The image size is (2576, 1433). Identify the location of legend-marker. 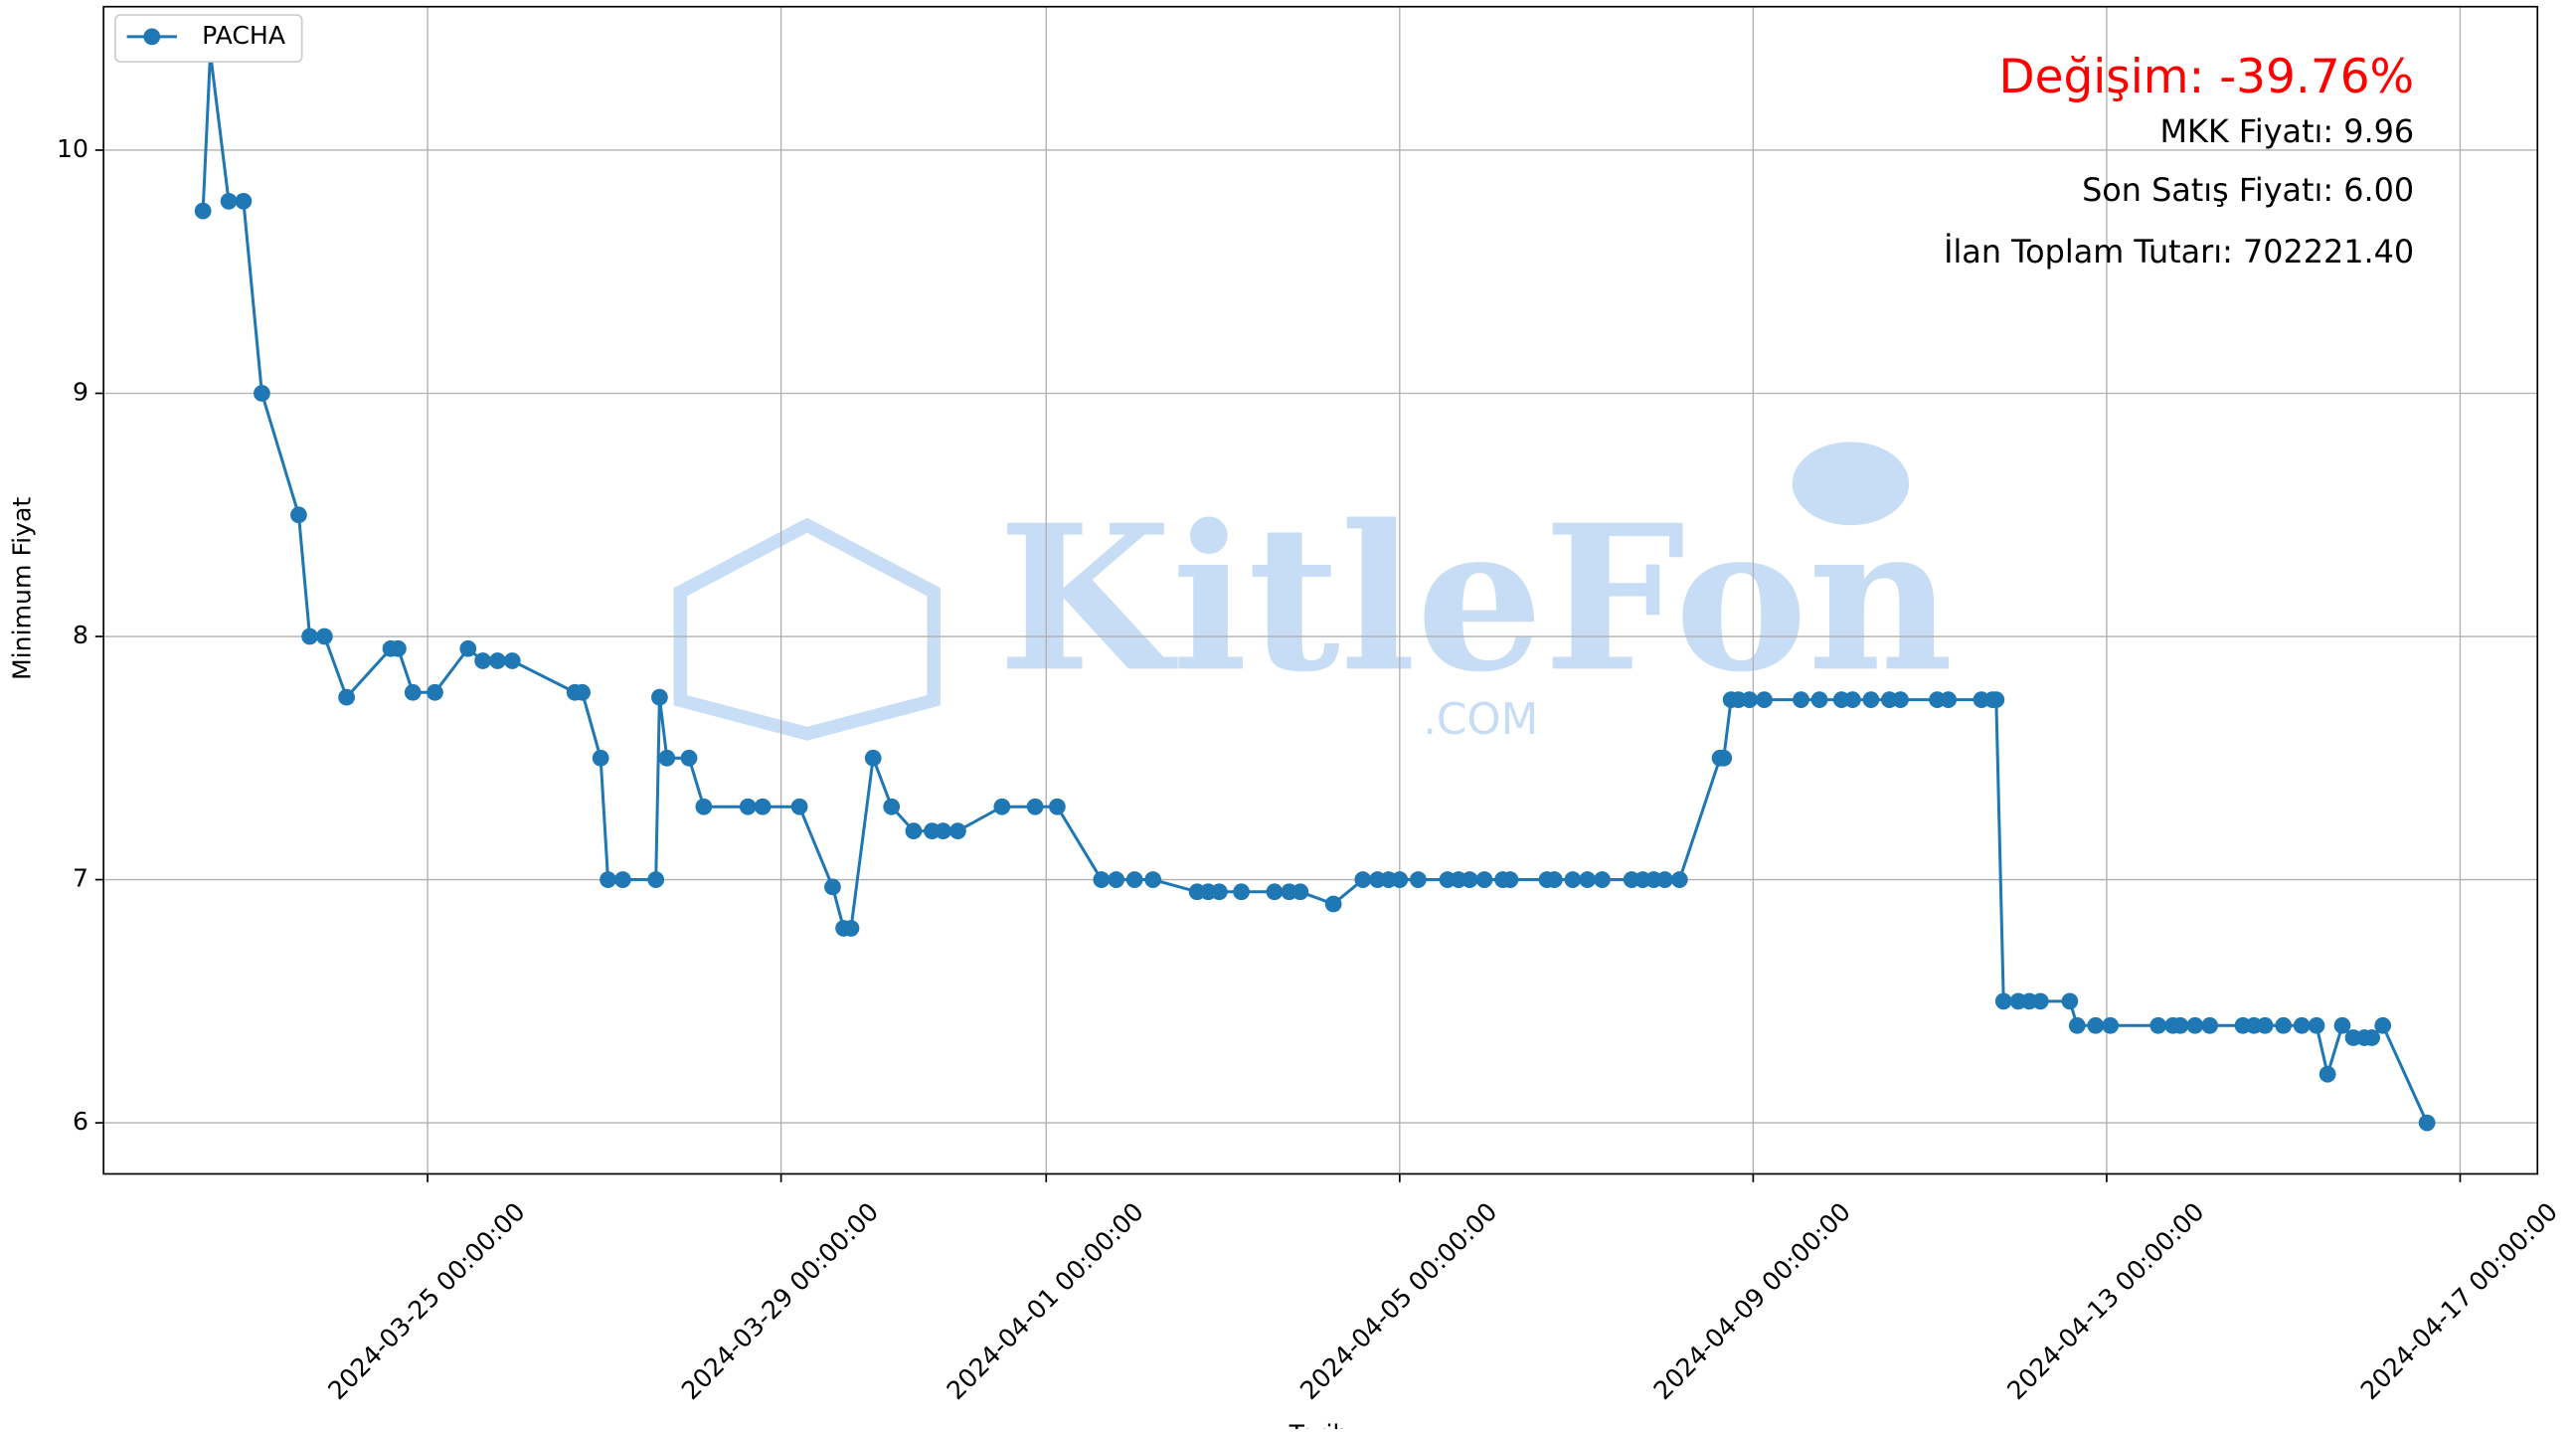
(152, 37).